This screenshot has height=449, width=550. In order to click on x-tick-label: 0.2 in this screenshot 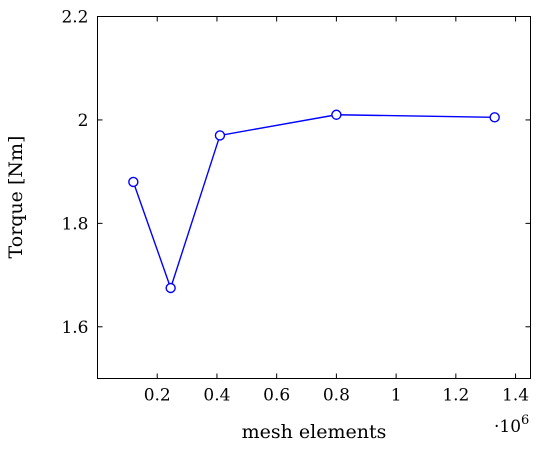, I will do `click(157, 396)`.